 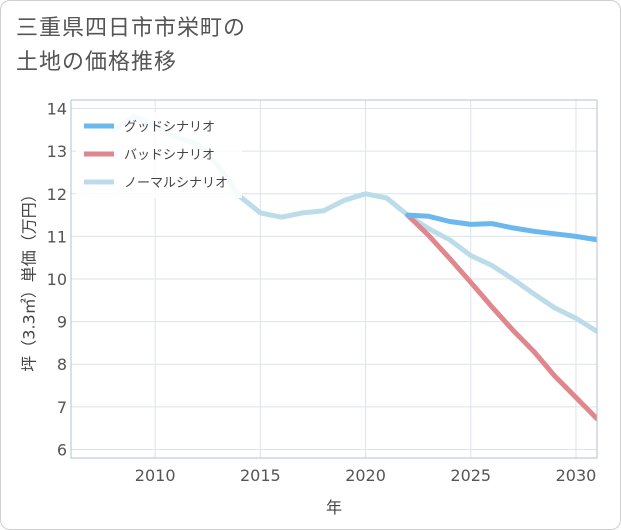 I want to click on y-tick-label: 11, so click(x=57, y=236).